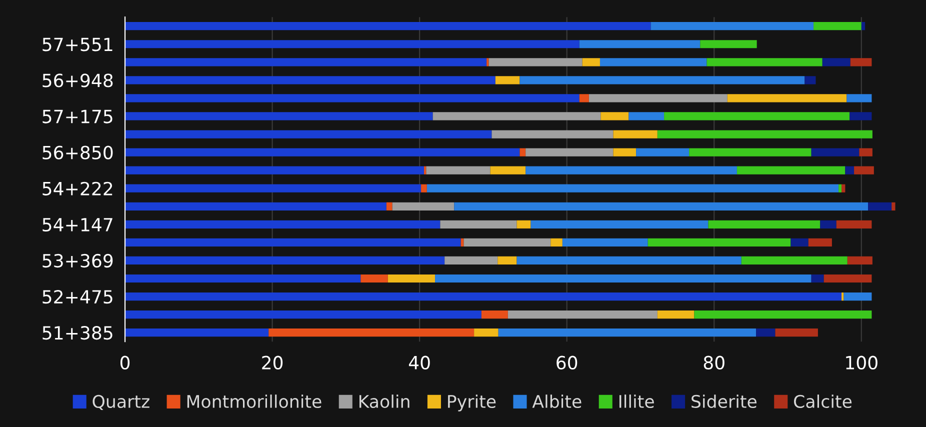 The height and width of the screenshot is (427, 926). What do you see at coordinates (724, 401) in the screenshot?
I see `legend-label: Siderite` at bounding box center [724, 401].